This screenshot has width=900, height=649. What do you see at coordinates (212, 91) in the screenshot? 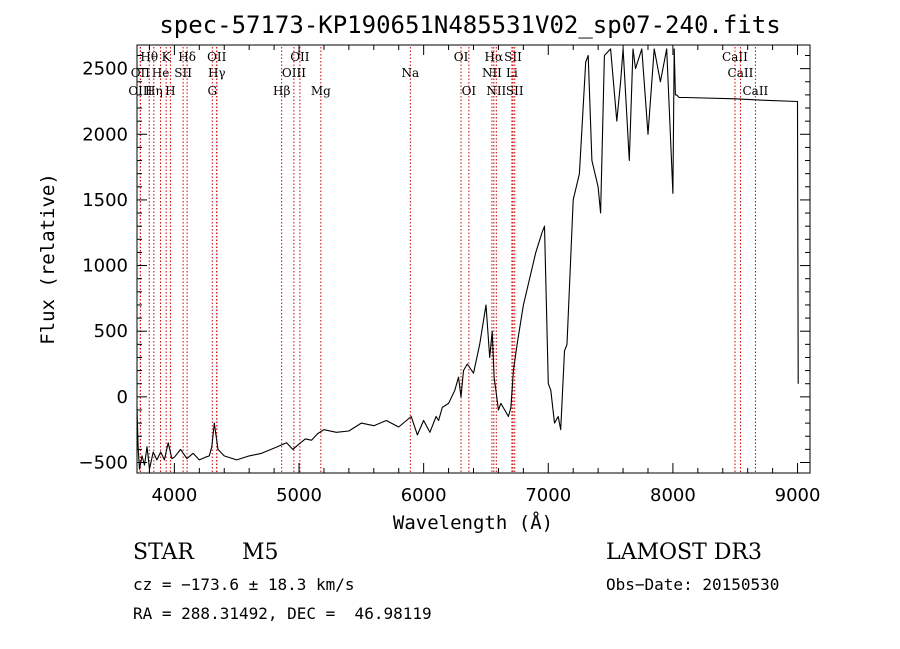
I see `spectral-line-label: G` at bounding box center [212, 91].